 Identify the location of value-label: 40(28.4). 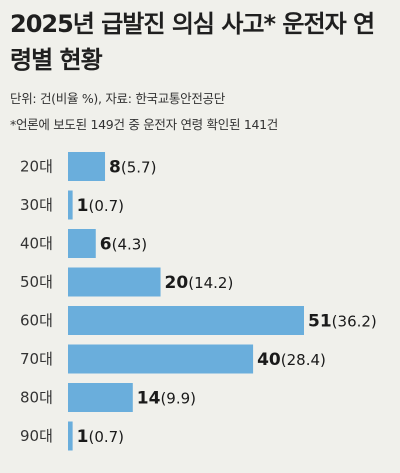
(291, 360).